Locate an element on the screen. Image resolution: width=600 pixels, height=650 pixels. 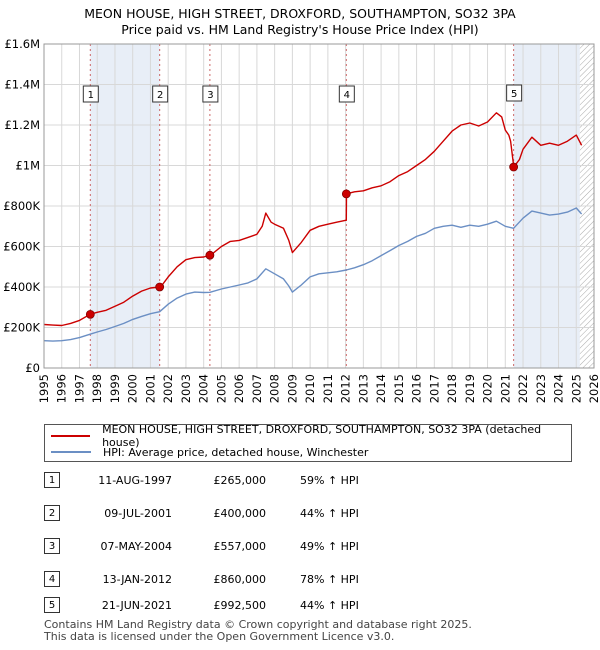
table-row: 1 11-AUG-1997 £265,000 59% ↑ HPI is located at coordinates (284, 481).